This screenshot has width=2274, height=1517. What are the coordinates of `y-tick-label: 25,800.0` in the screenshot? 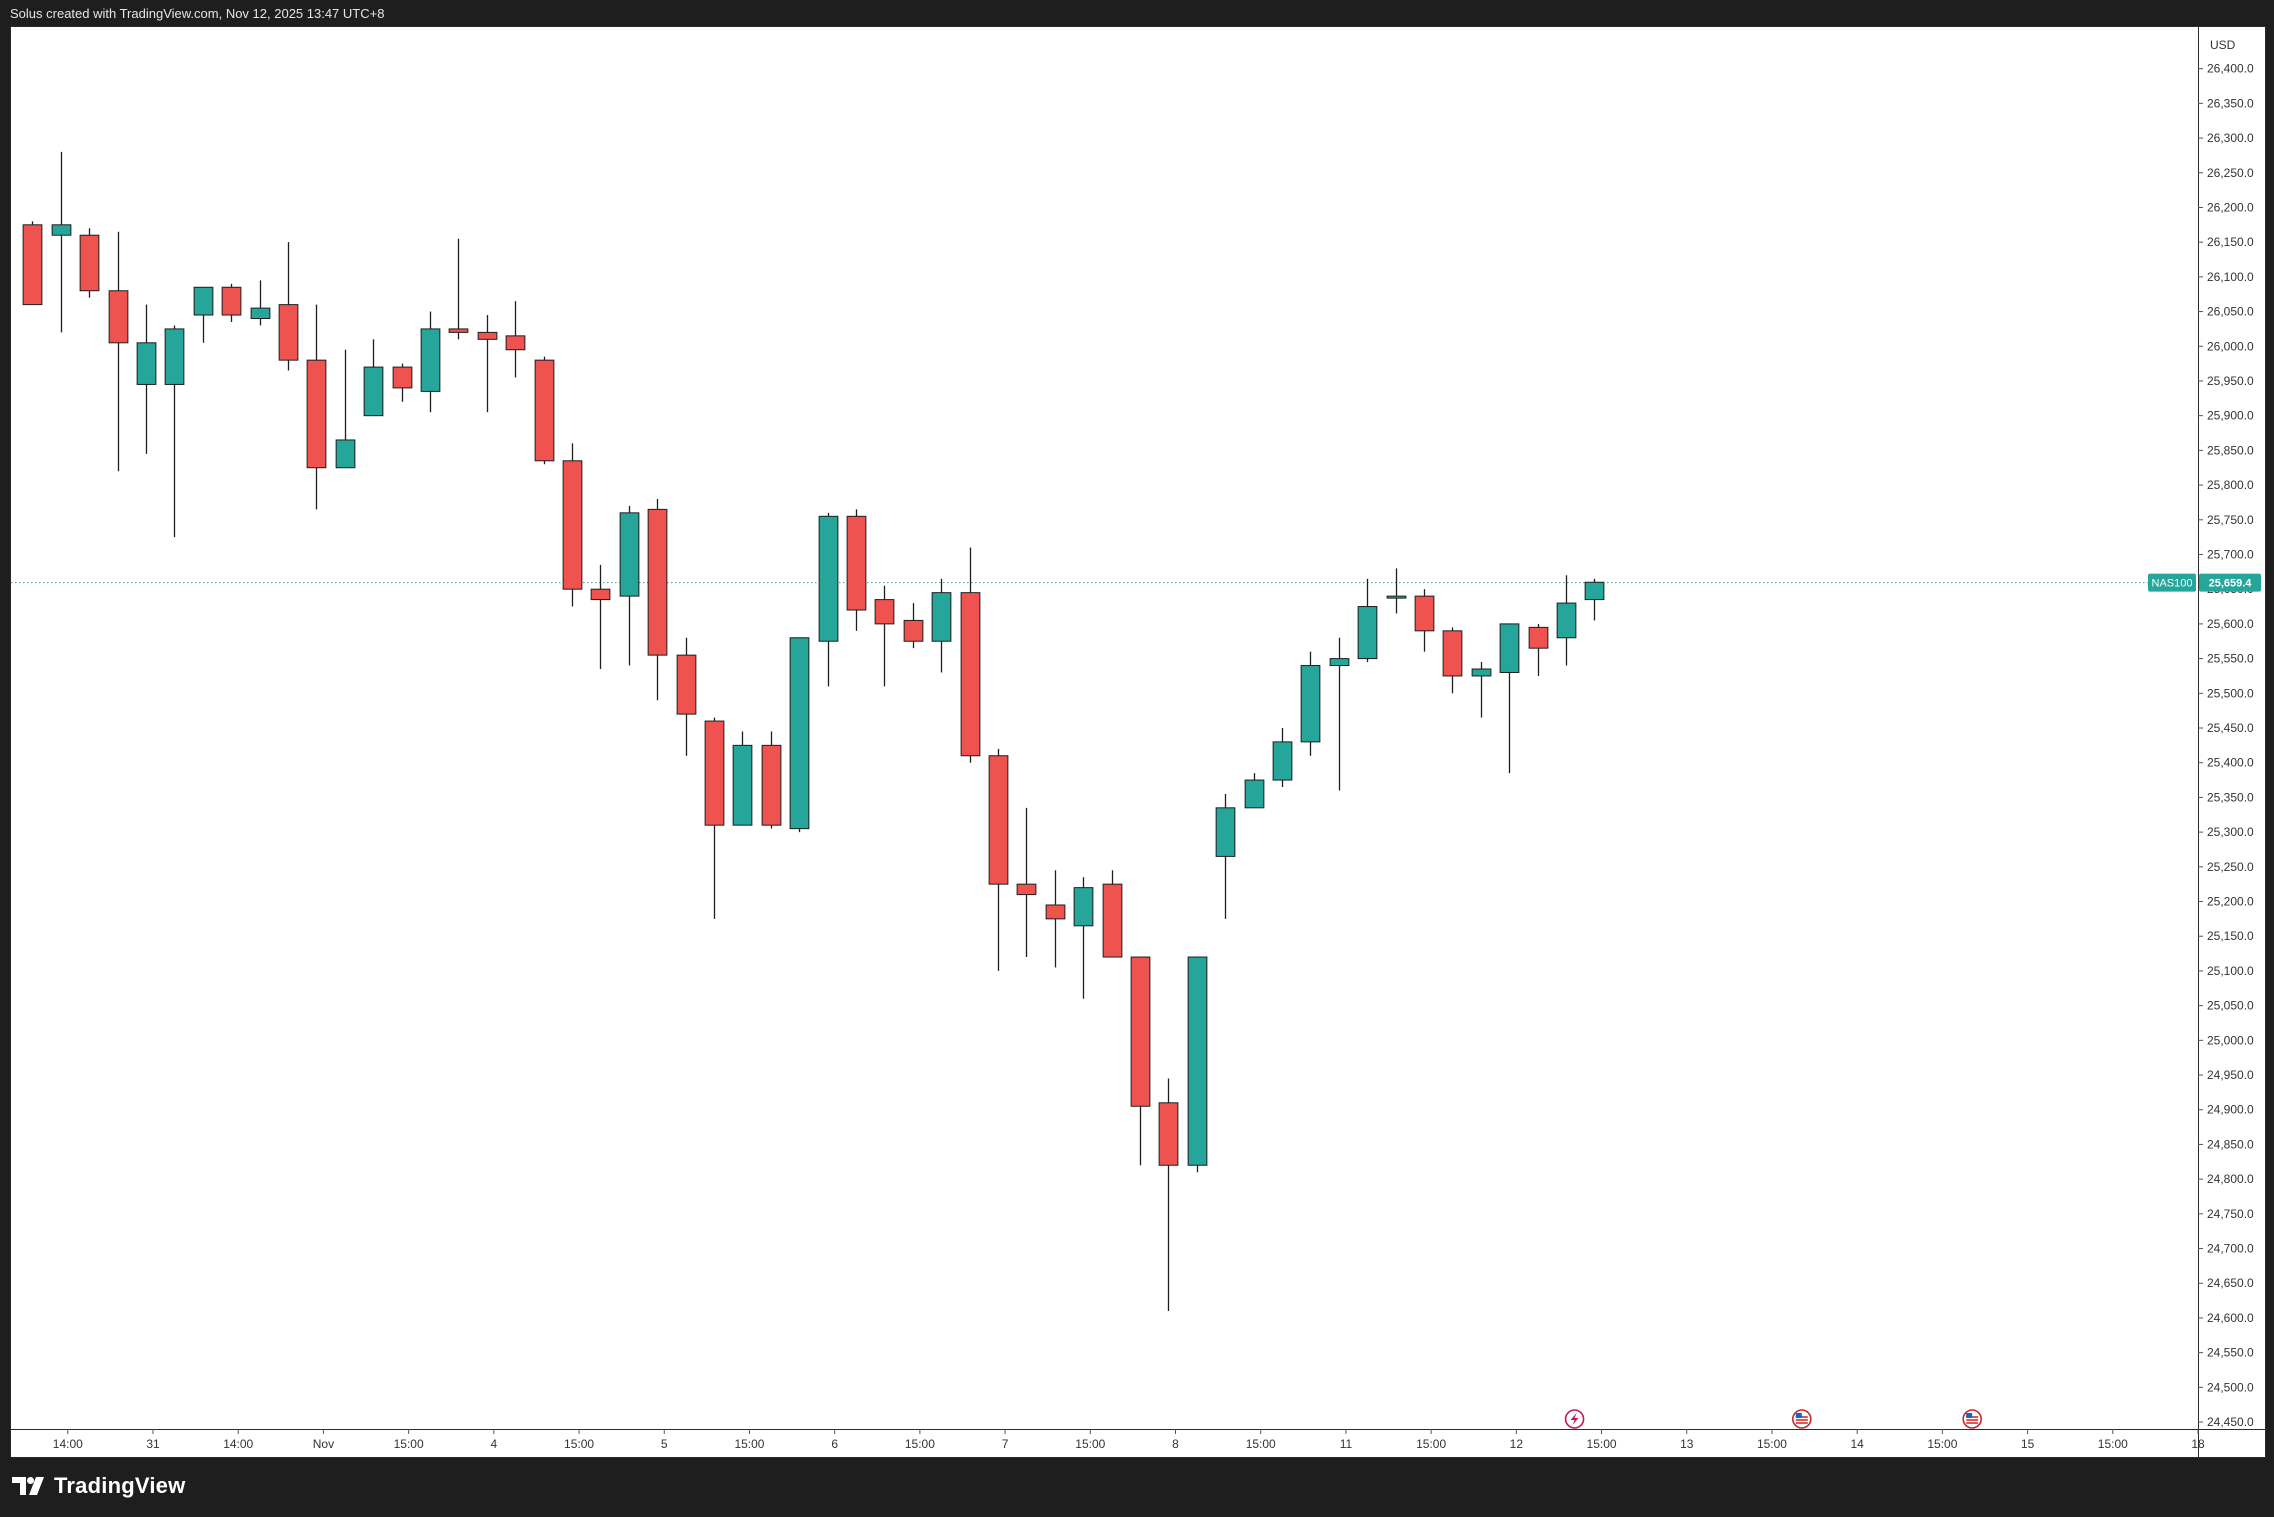 It's located at (2230, 485).